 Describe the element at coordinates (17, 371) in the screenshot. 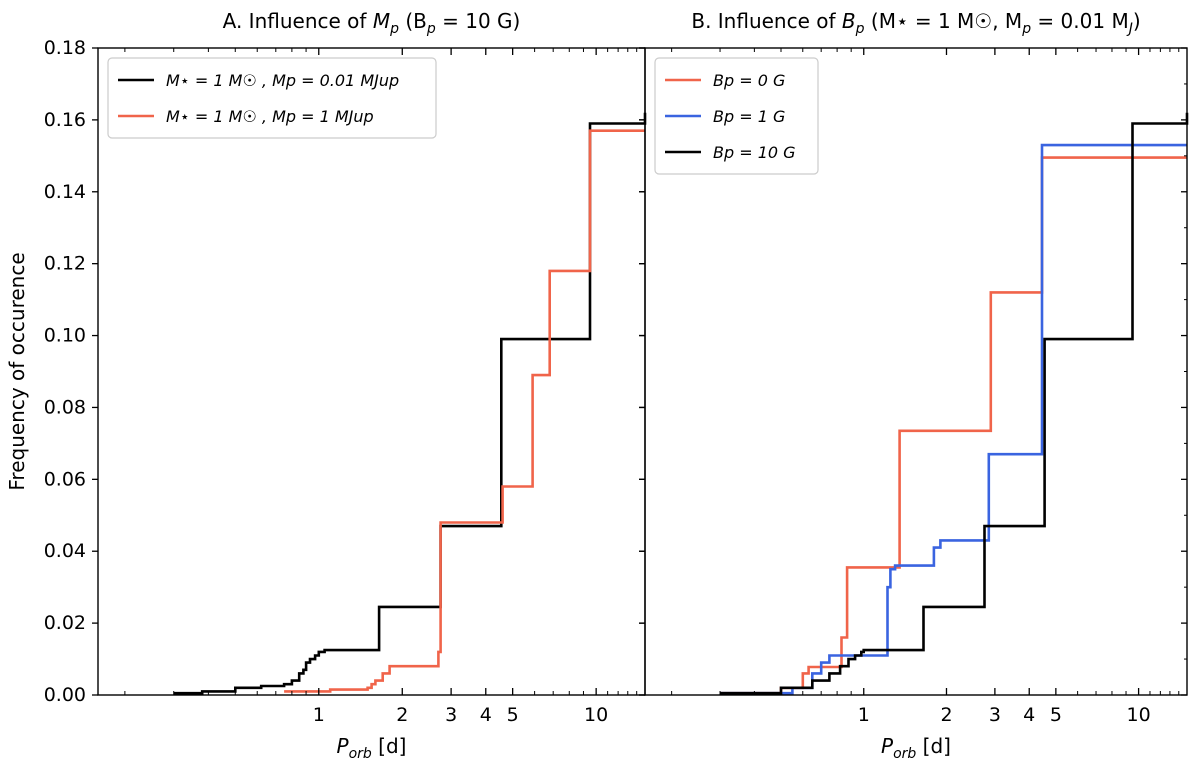

I see `y-axis-label: Frequency of occurence` at that location.